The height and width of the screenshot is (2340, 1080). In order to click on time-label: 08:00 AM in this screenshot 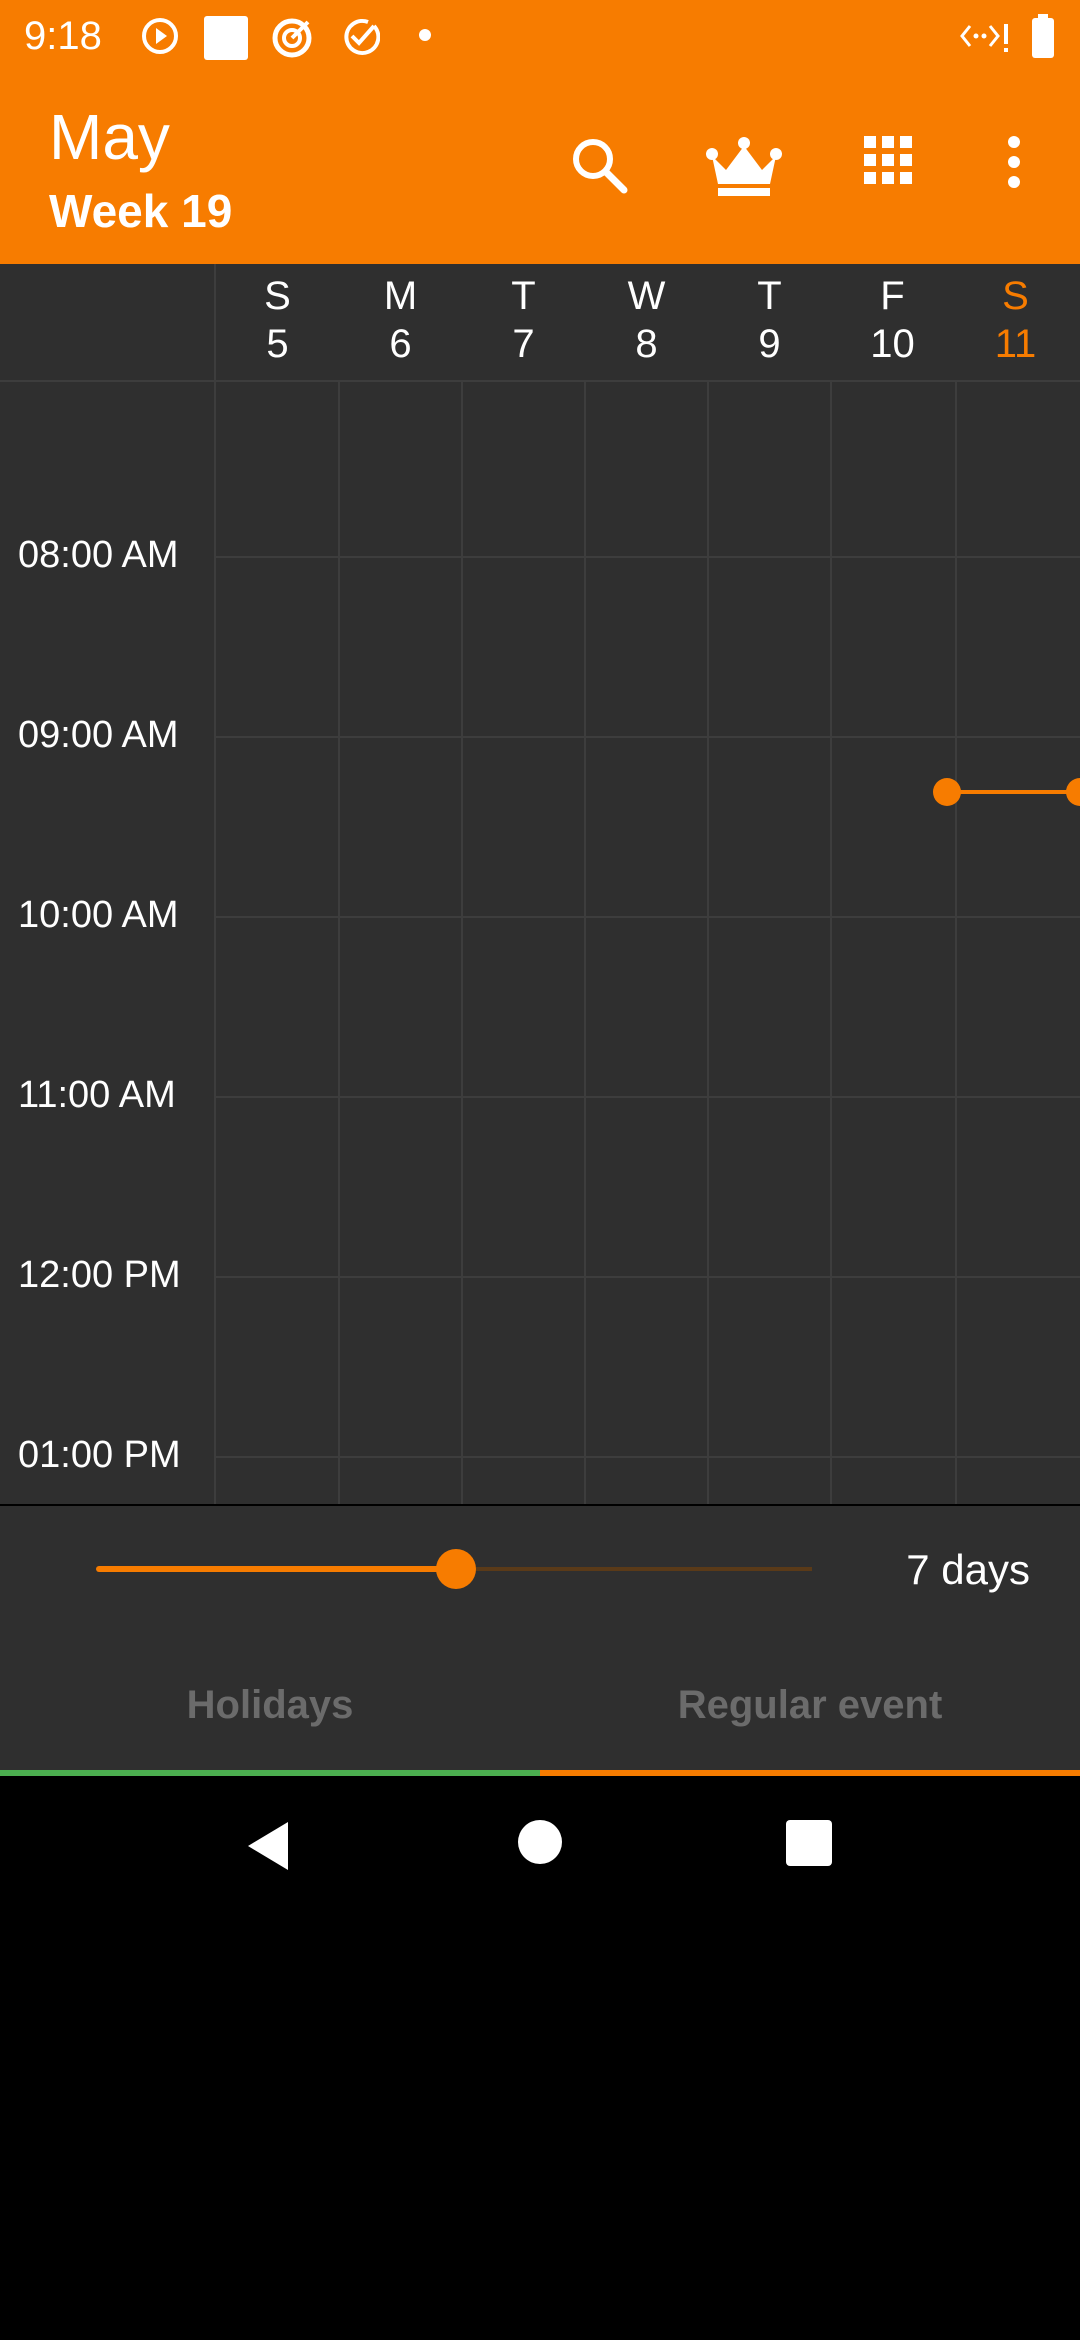, I will do `click(98, 555)`.